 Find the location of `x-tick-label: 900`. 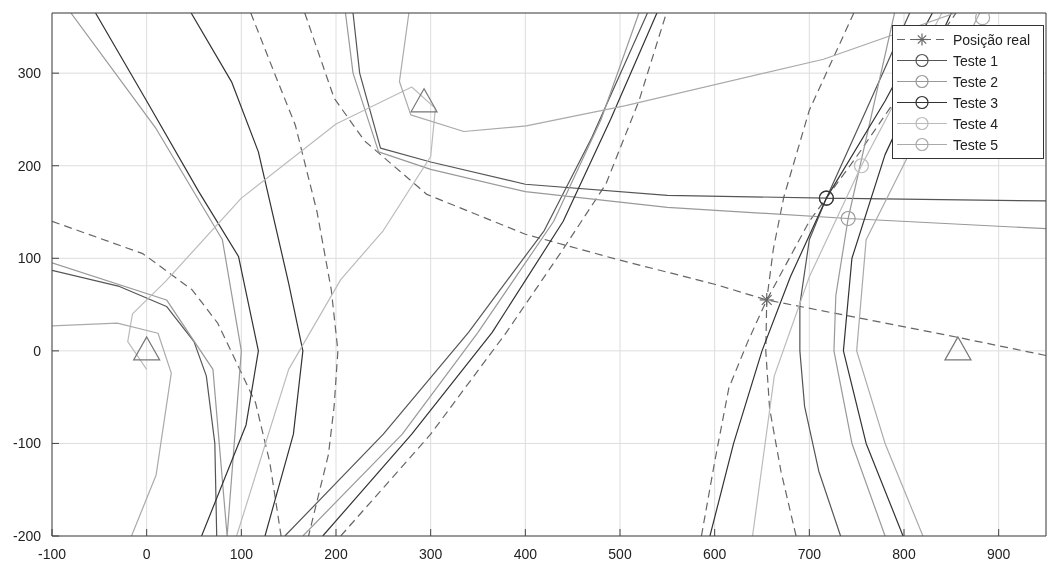

x-tick-label: 900 is located at coordinates (998, 553).